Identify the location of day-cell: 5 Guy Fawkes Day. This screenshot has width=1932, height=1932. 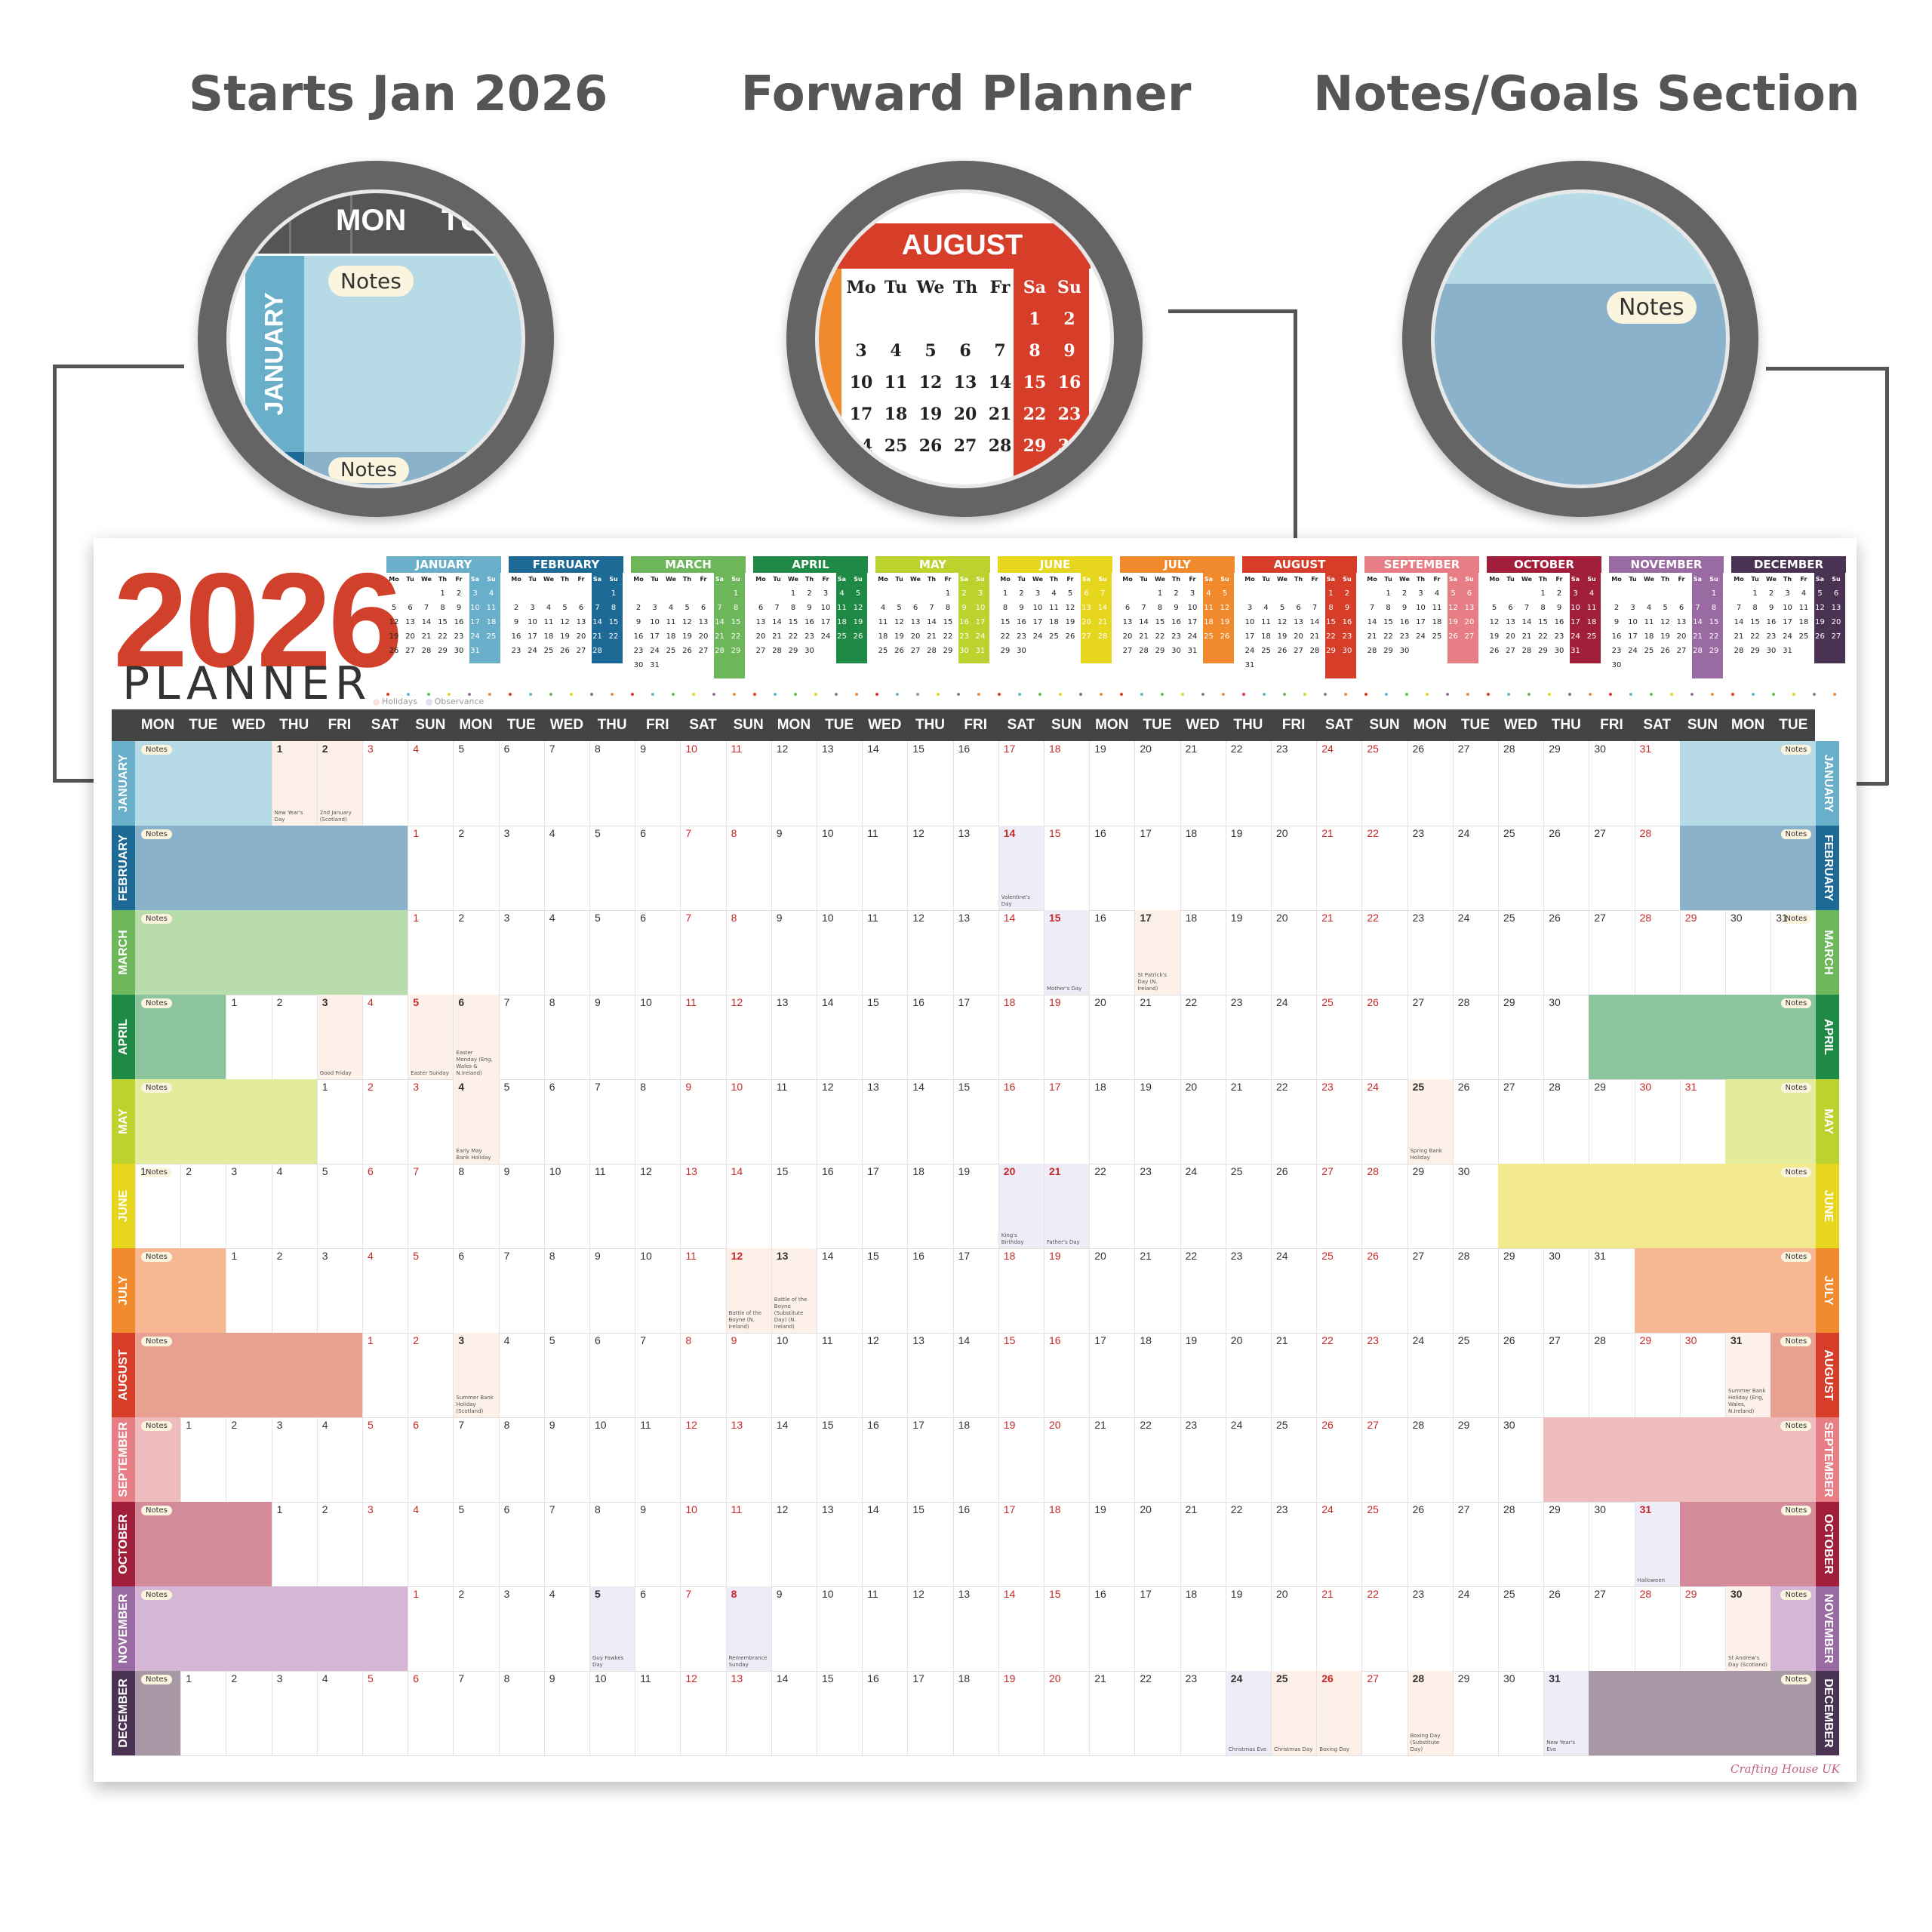
(612, 1628).